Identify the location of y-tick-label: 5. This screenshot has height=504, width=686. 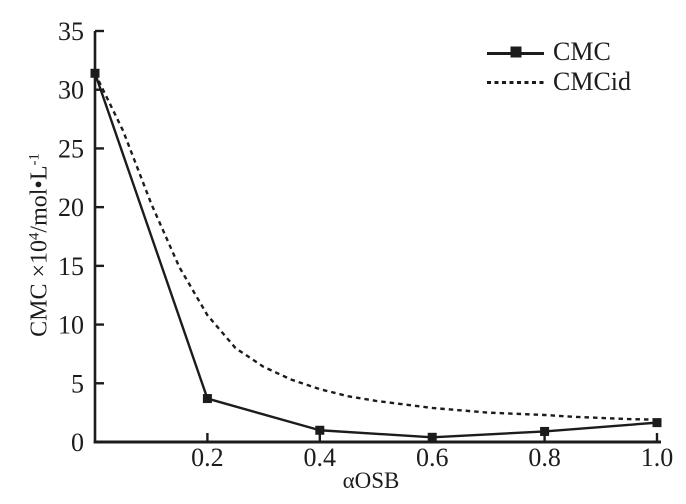
(77, 383).